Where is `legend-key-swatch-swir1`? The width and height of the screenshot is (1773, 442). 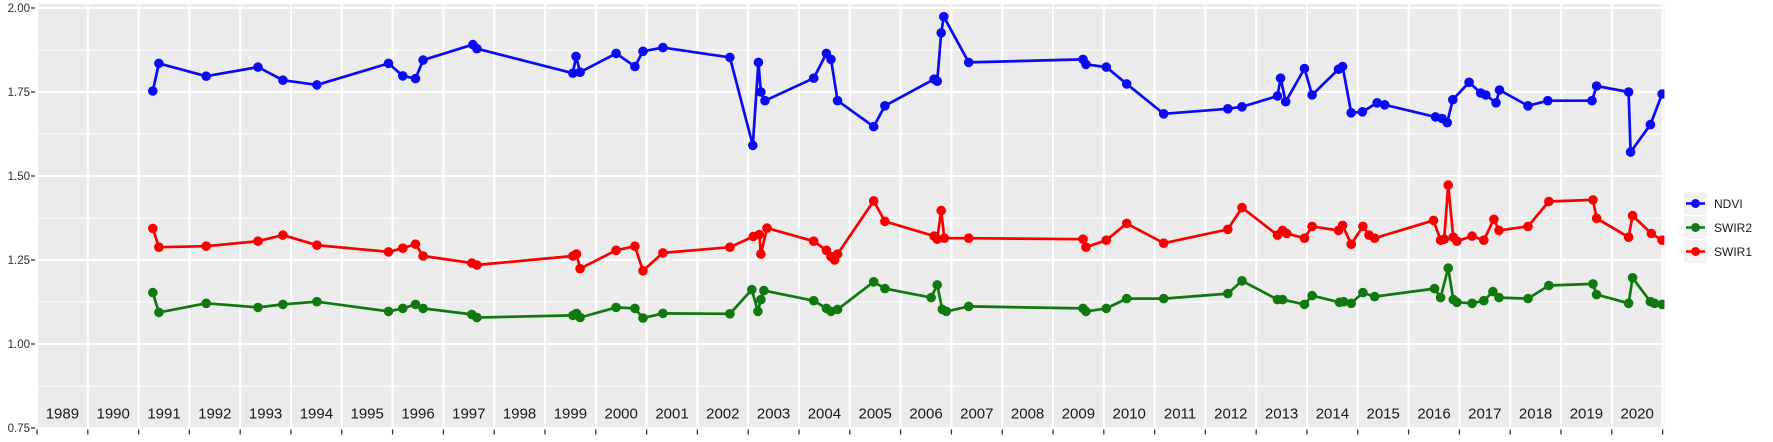
legend-key-swatch-swir1 is located at coordinates (1695, 251).